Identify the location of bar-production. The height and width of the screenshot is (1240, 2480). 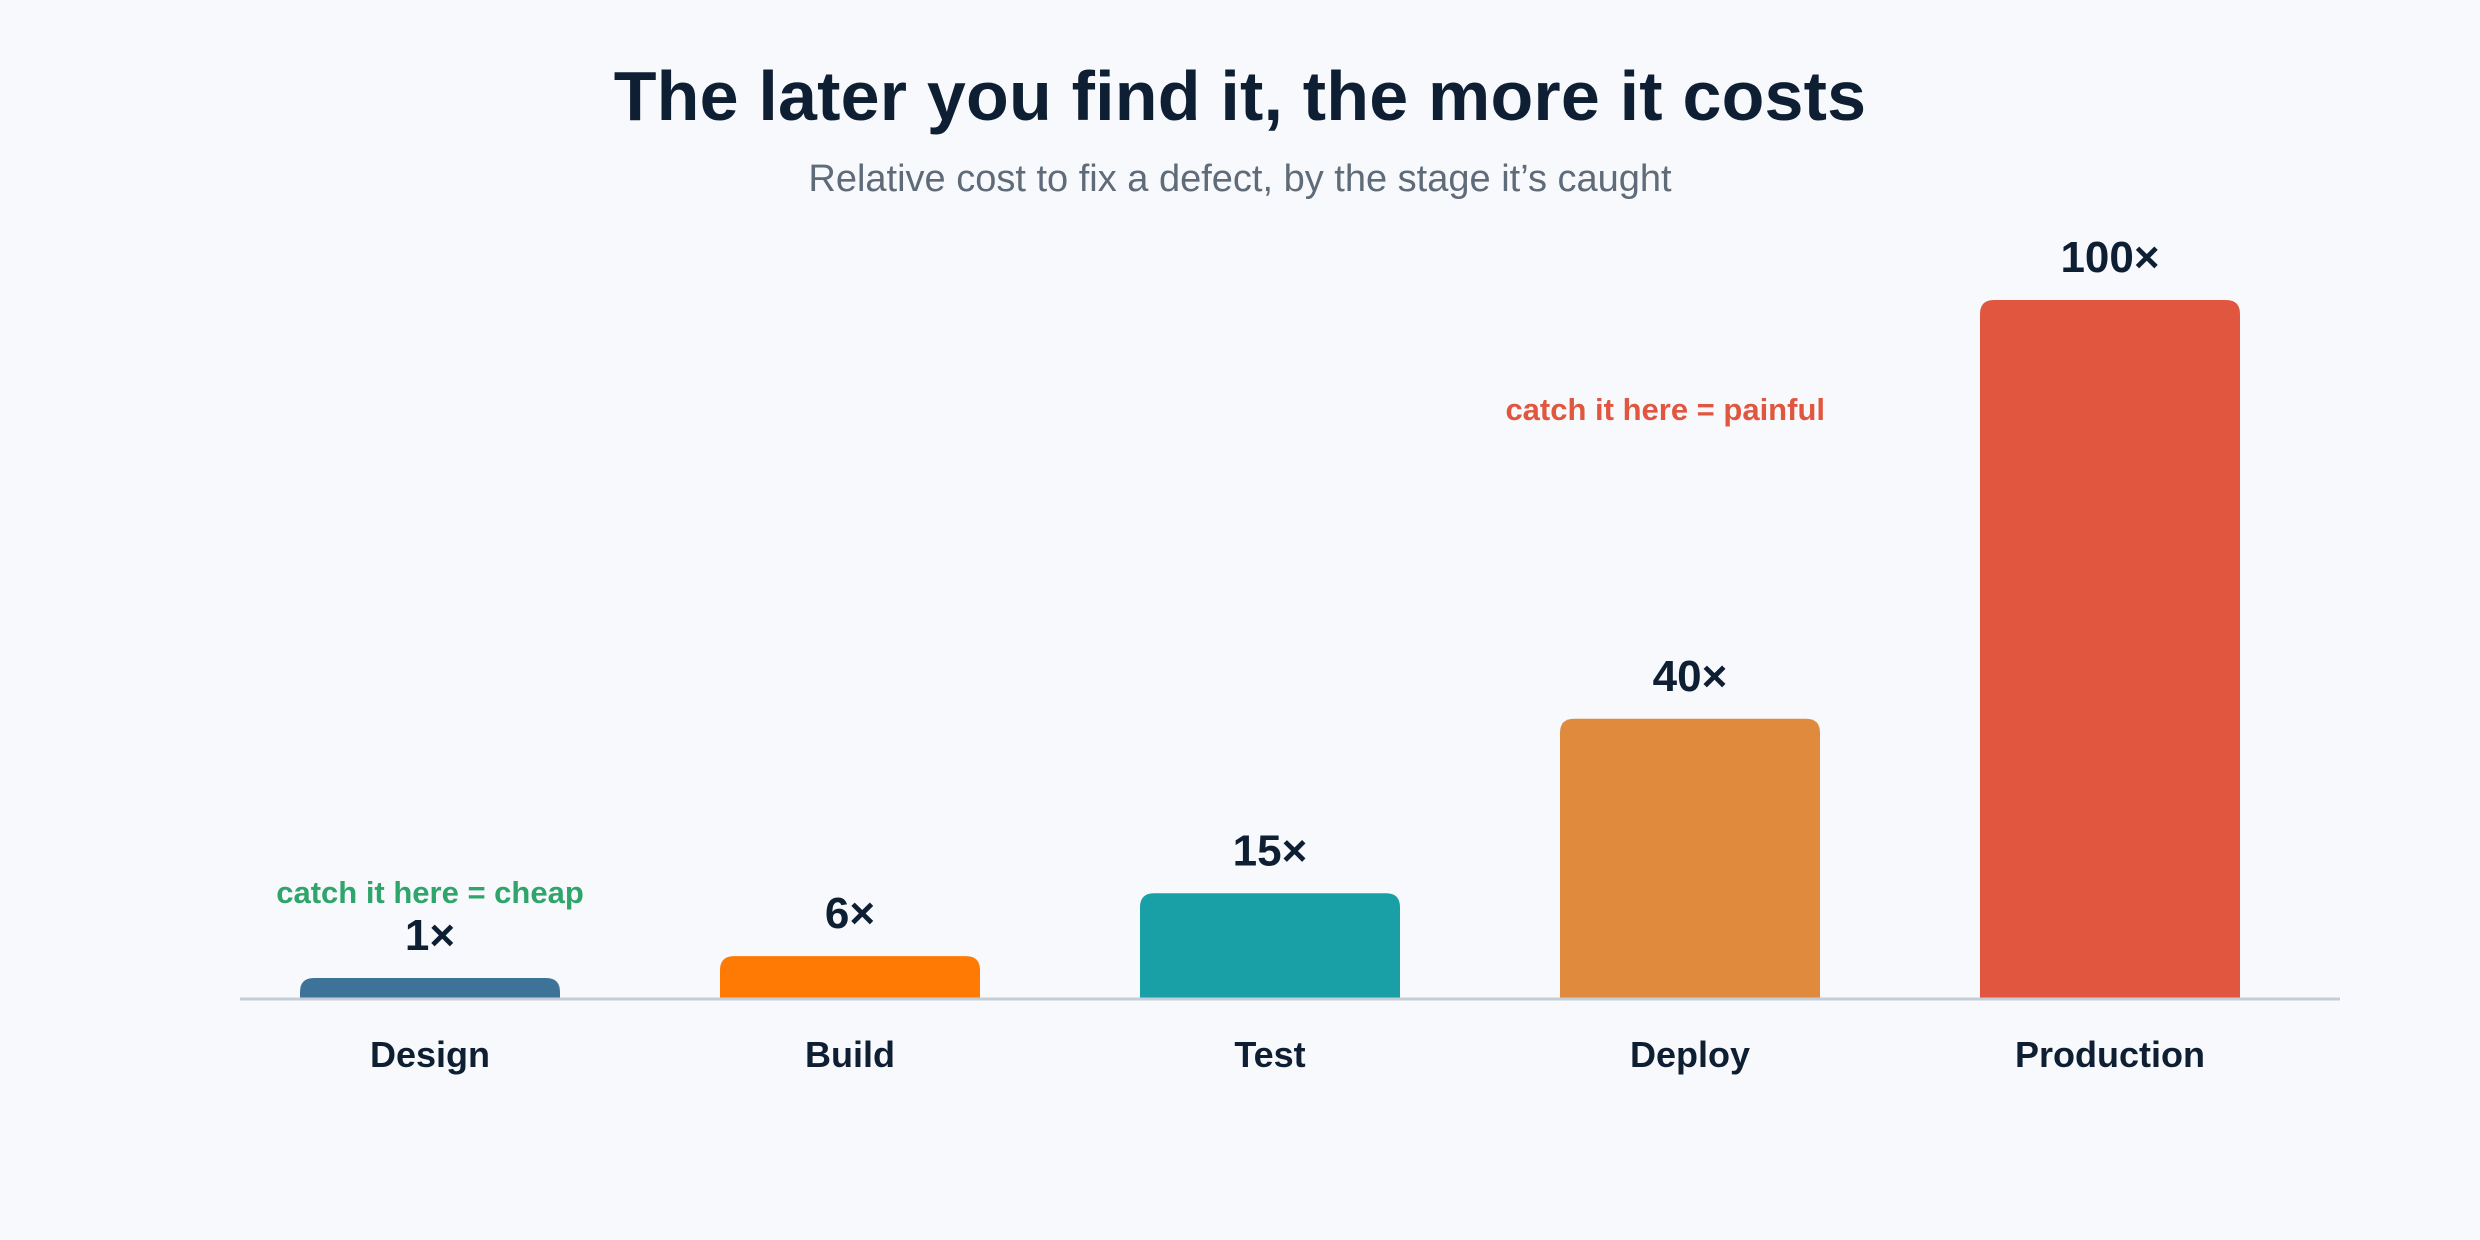
(2110, 650).